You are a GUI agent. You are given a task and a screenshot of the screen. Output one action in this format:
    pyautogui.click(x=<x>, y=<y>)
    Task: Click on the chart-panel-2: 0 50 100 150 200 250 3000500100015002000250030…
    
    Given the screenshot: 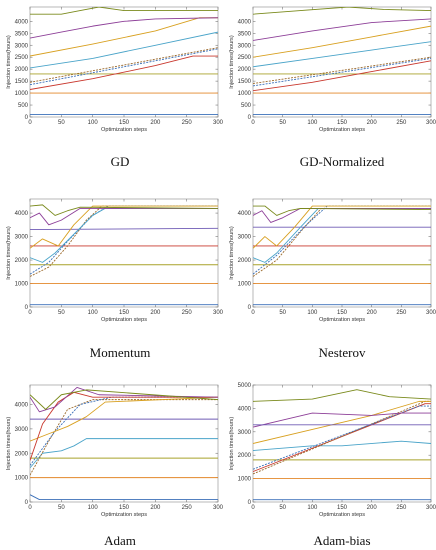 What is the action you would take?
    pyautogui.click(x=332, y=87)
    